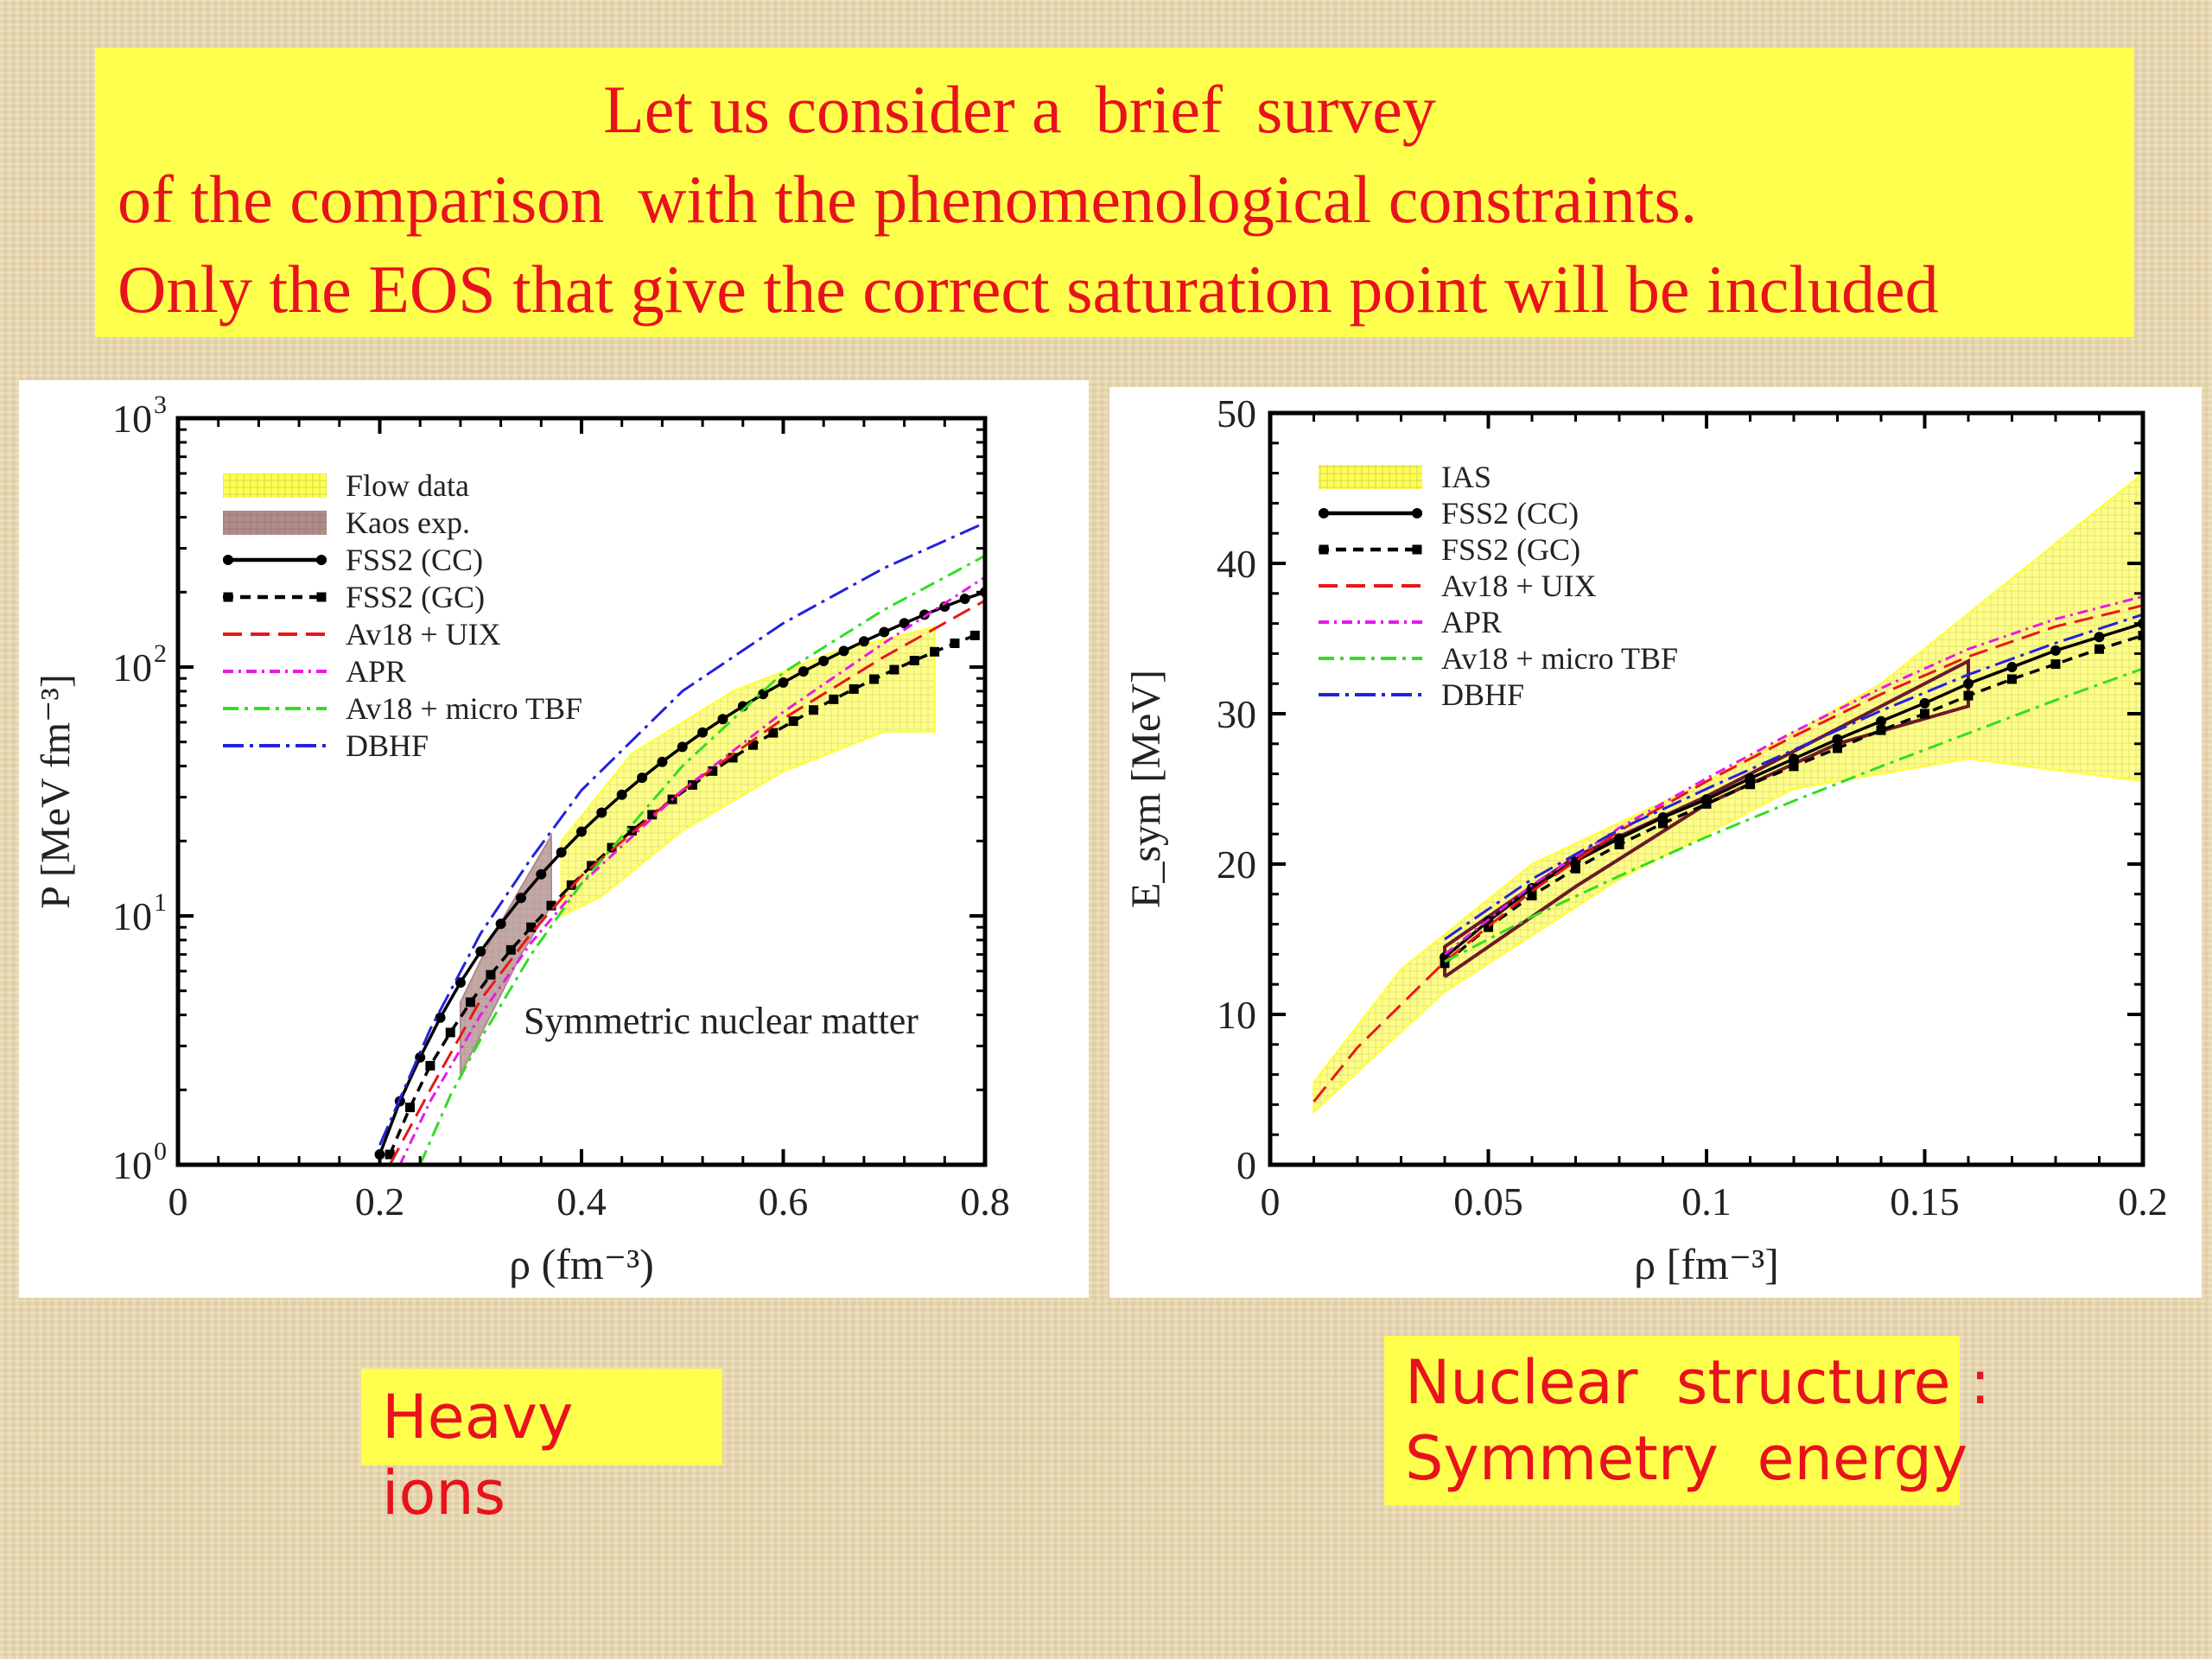 Image resolution: width=2212 pixels, height=1659 pixels. I want to click on right-ytick-label: 20, so click(1236, 864).